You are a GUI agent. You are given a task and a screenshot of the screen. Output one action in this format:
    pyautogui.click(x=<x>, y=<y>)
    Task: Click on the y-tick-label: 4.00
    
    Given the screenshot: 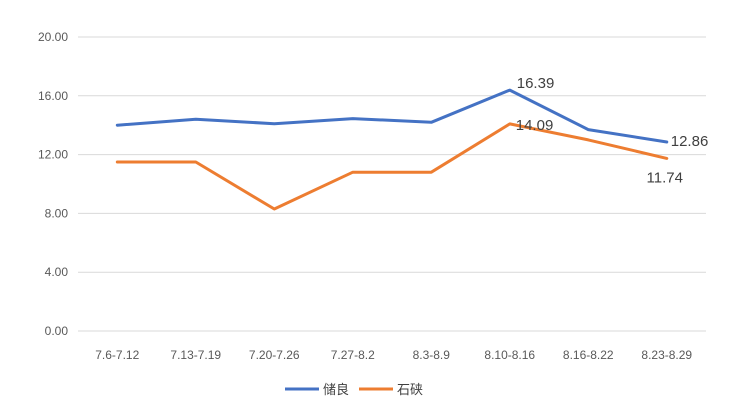 What is the action you would take?
    pyautogui.click(x=57, y=272)
    